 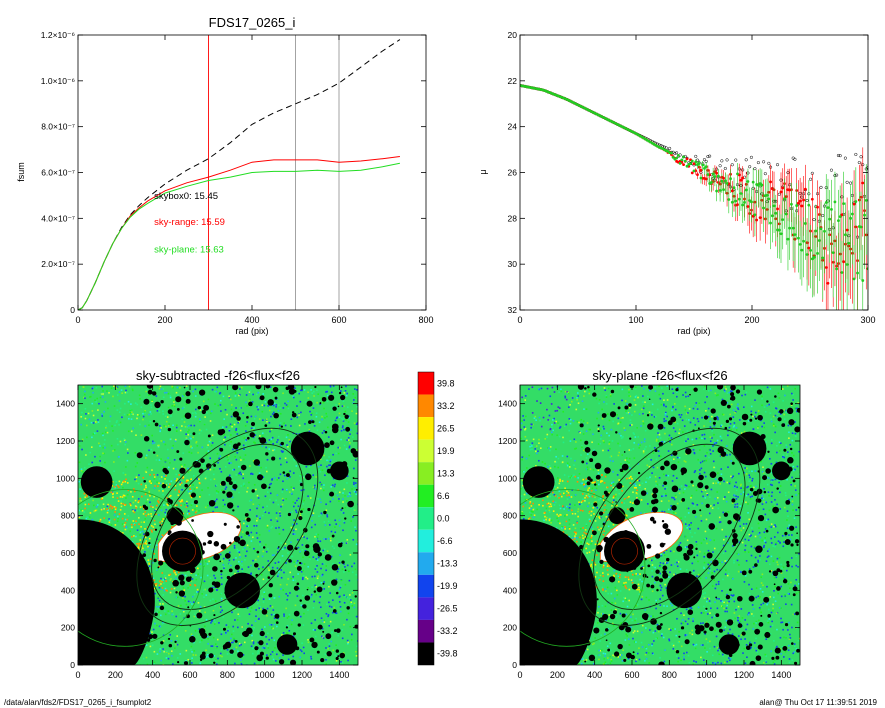 What do you see at coordinates (77, 320) in the screenshot?
I see `fsum-x-tick-label: 0` at bounding box center [77, 320].